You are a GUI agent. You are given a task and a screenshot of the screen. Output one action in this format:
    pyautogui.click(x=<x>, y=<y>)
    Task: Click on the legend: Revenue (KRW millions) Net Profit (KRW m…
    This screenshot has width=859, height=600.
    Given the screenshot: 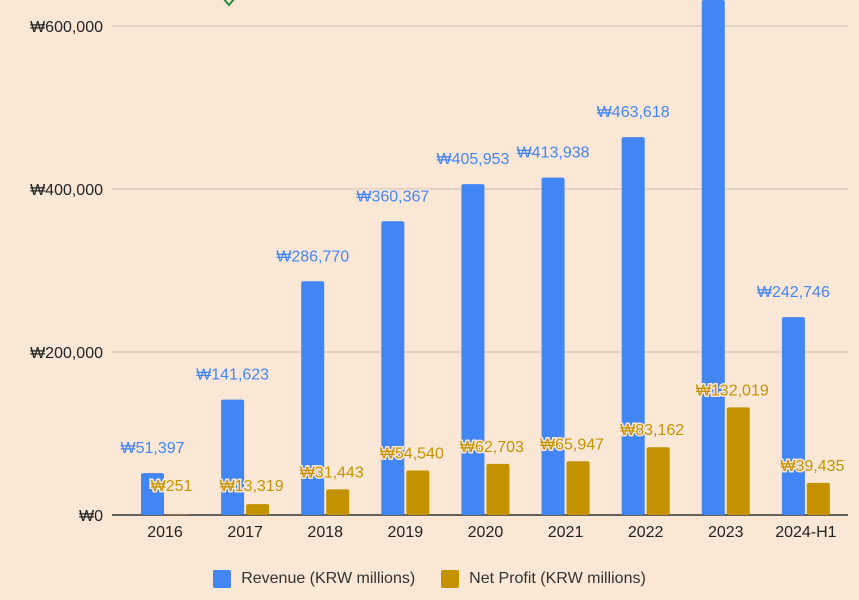 What is the action you would take?
    pyautogui.click(x=429, y=579)
    